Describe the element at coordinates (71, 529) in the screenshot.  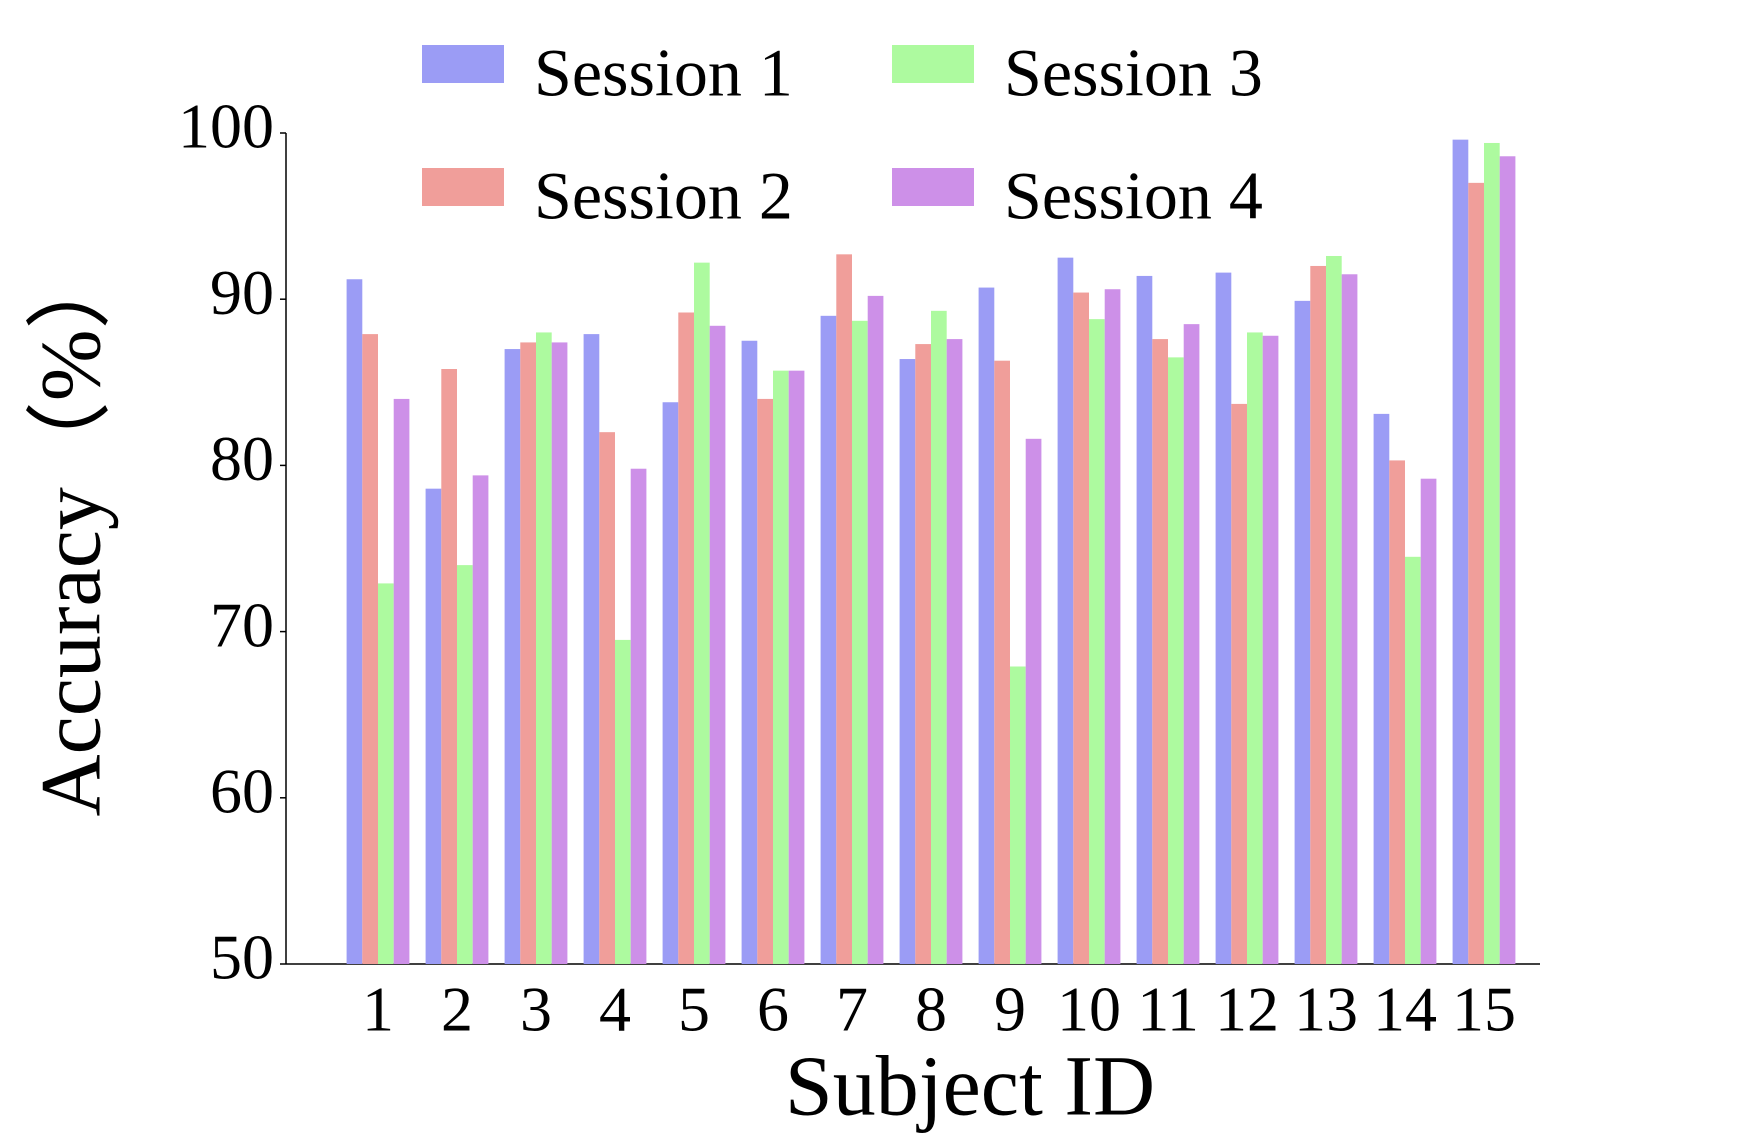
I see `y-axis-title: Accuracy（%）` at that location.